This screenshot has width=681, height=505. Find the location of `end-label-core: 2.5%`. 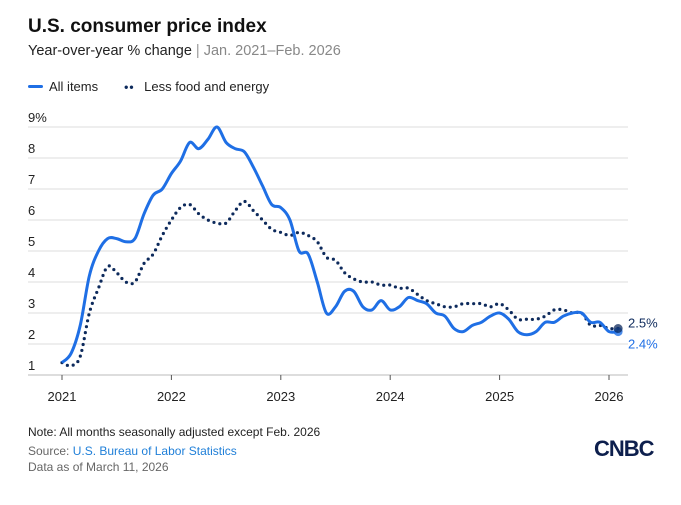

end-label-core: 2.5% is located at coordinates (643, 323).